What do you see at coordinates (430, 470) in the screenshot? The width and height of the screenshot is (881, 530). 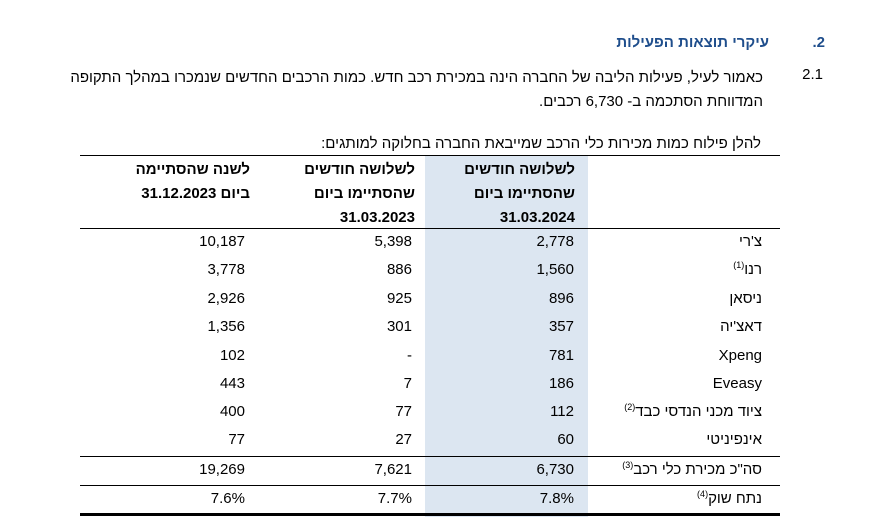 I see `total-row: סה"כ מכירת כלי רכב(3) 6,730 7,621 19,269` at bounding box center [430, 470].